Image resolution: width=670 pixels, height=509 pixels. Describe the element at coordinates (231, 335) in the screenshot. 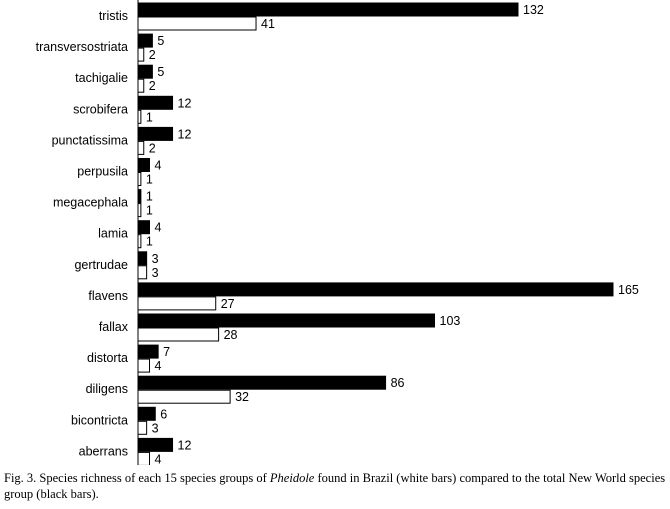

I see `value-label: 28` at that location.